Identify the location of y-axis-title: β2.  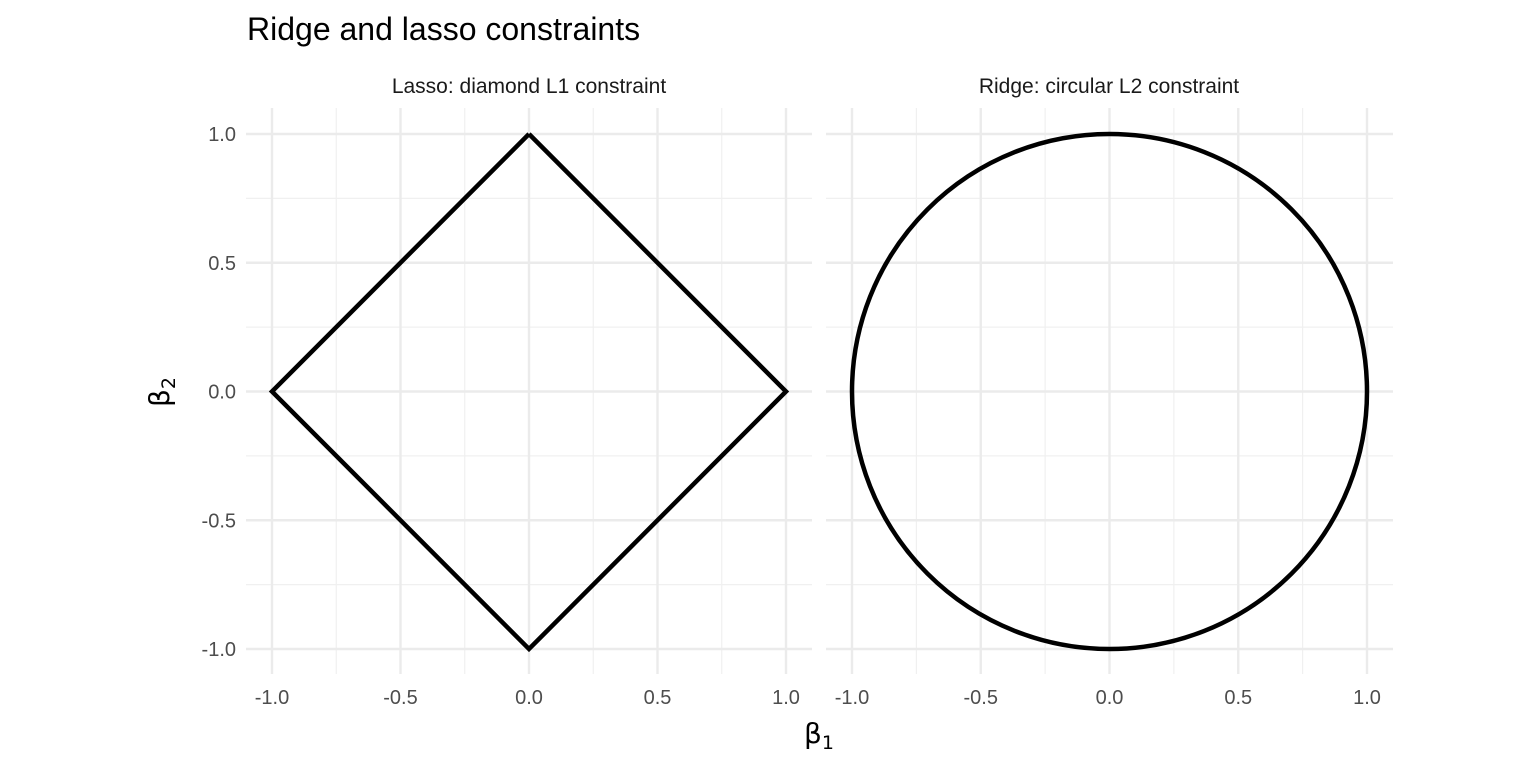
(161, 392).